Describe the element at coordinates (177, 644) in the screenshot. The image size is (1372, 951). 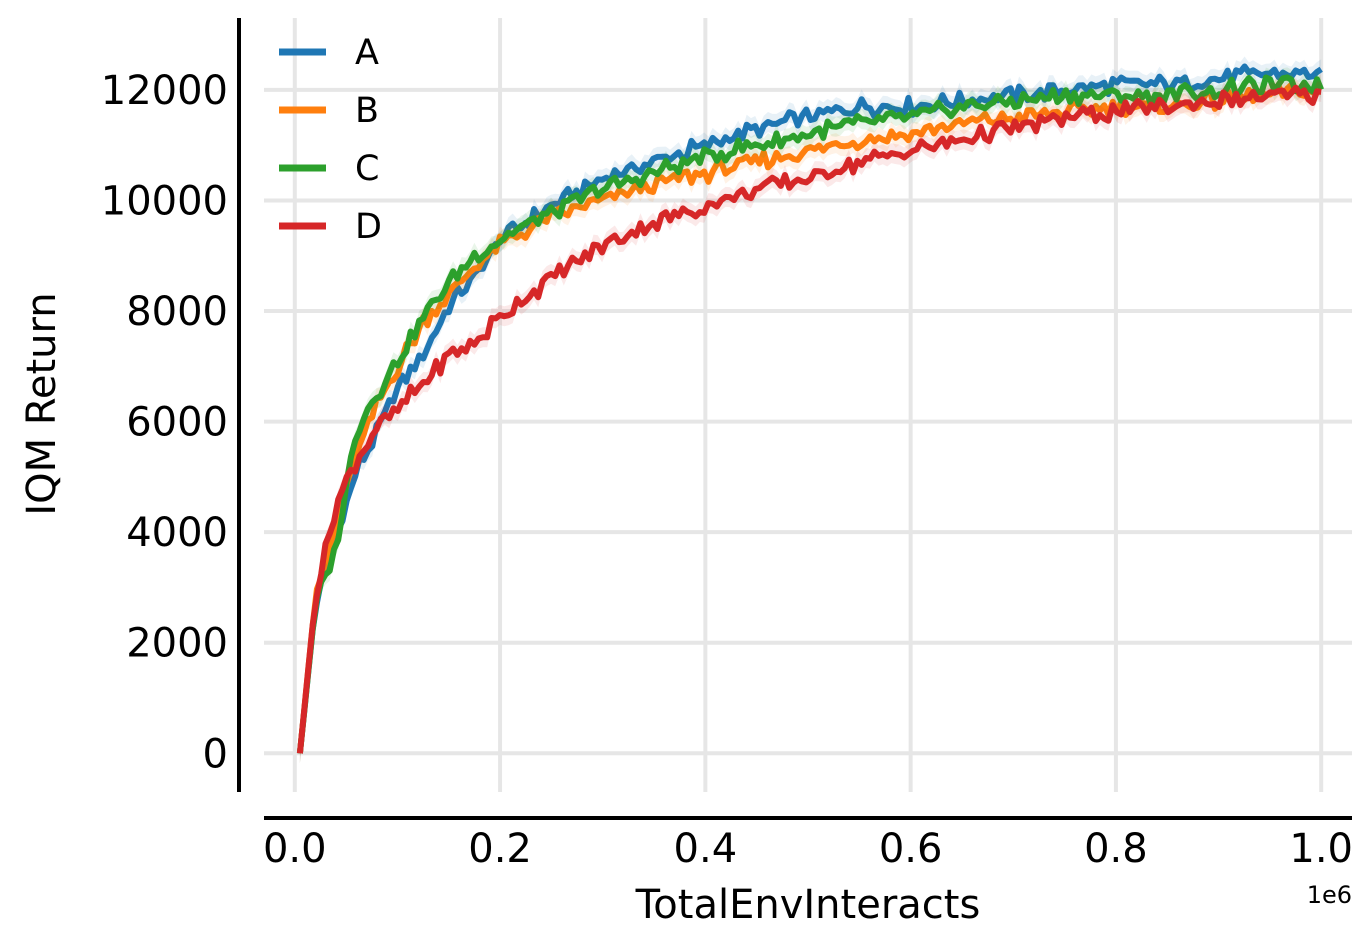
I see `y-tick-label: 2000` at that location.